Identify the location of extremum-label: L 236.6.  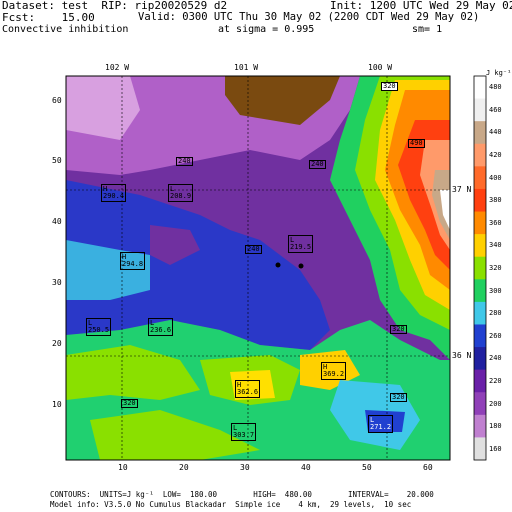
(161, 327).